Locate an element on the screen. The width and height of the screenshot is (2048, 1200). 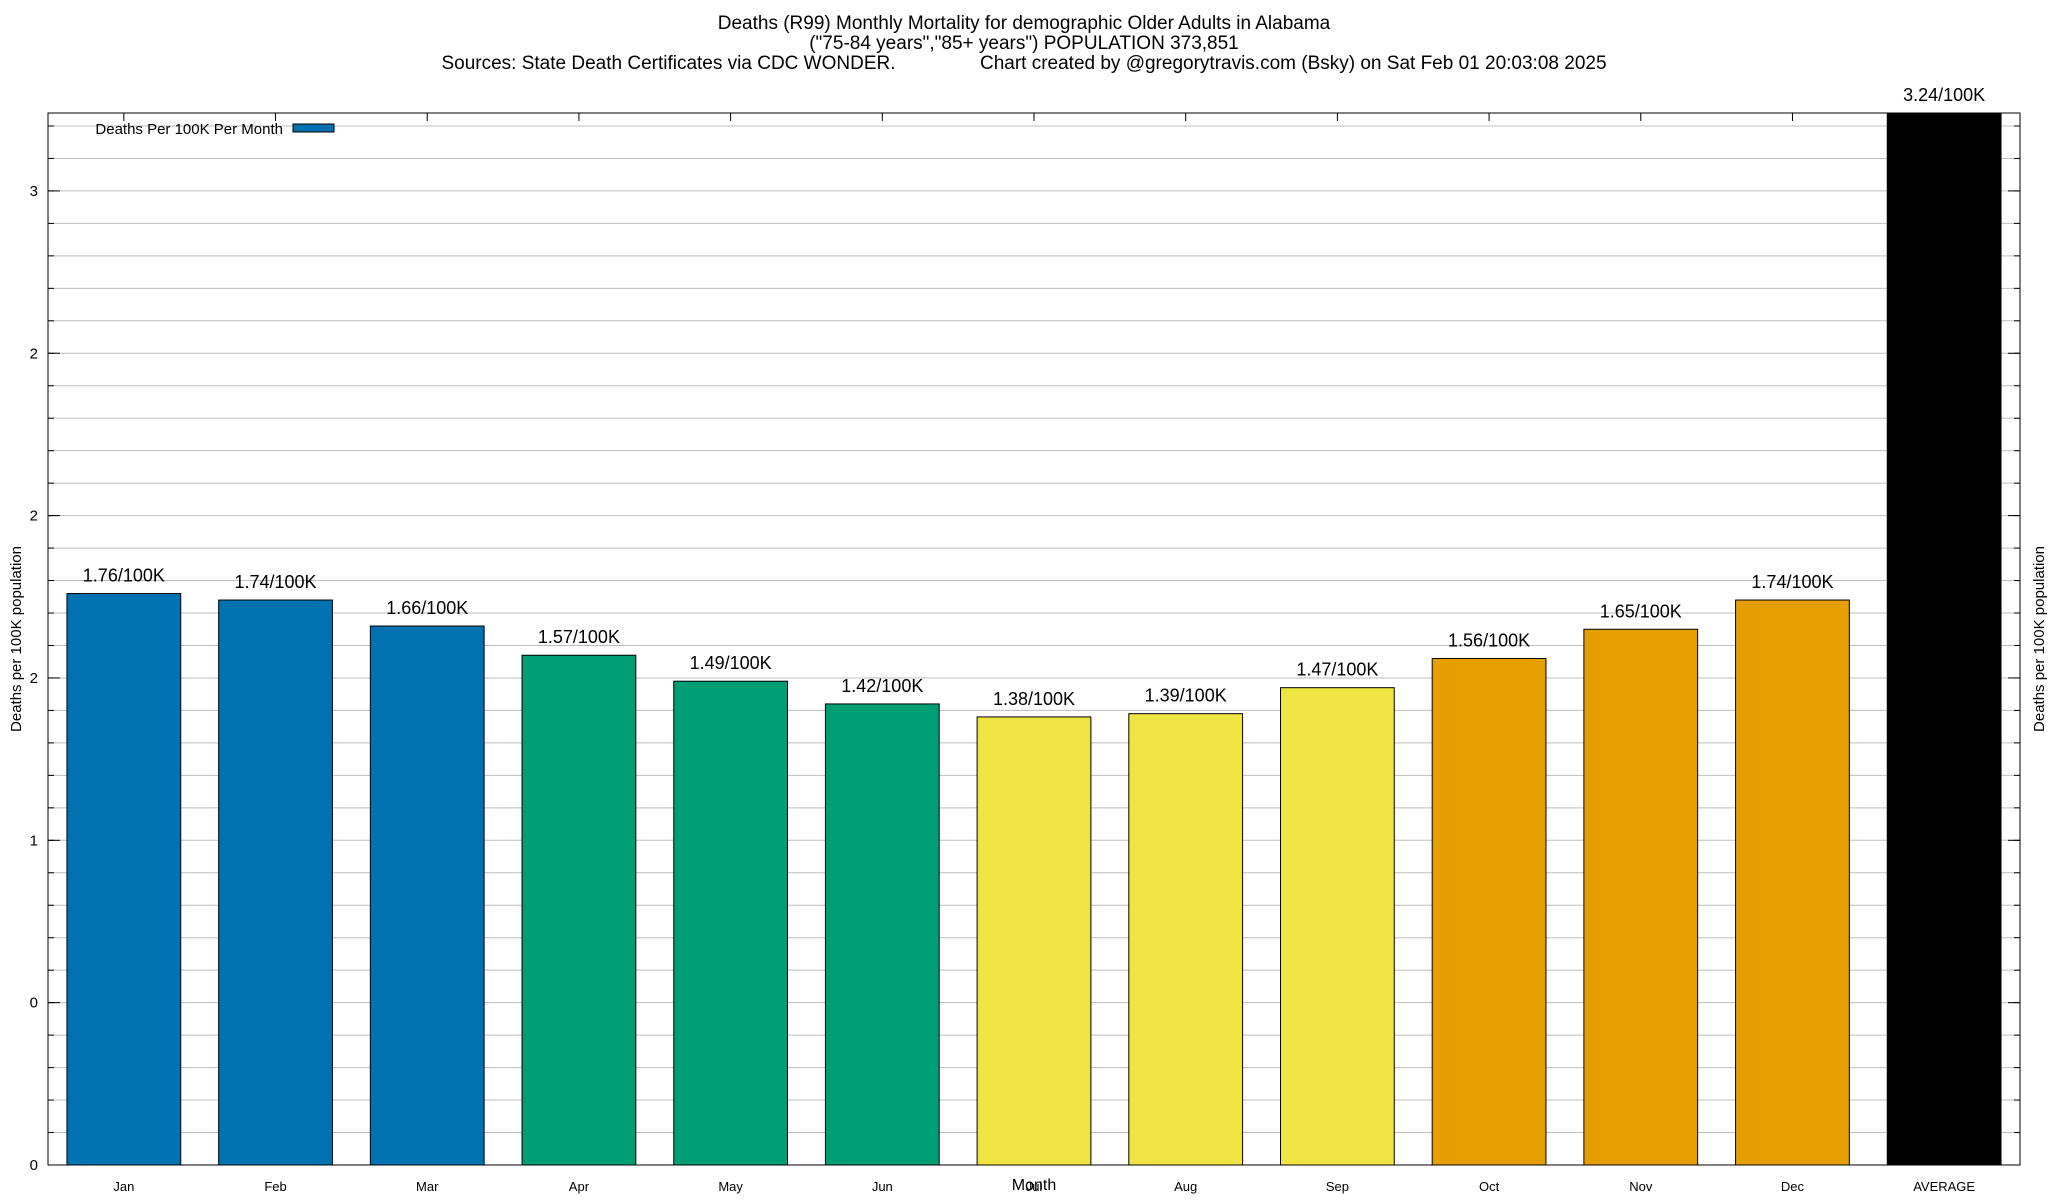
x-tick-label: Jul is located at coordinates (1034, 1186).